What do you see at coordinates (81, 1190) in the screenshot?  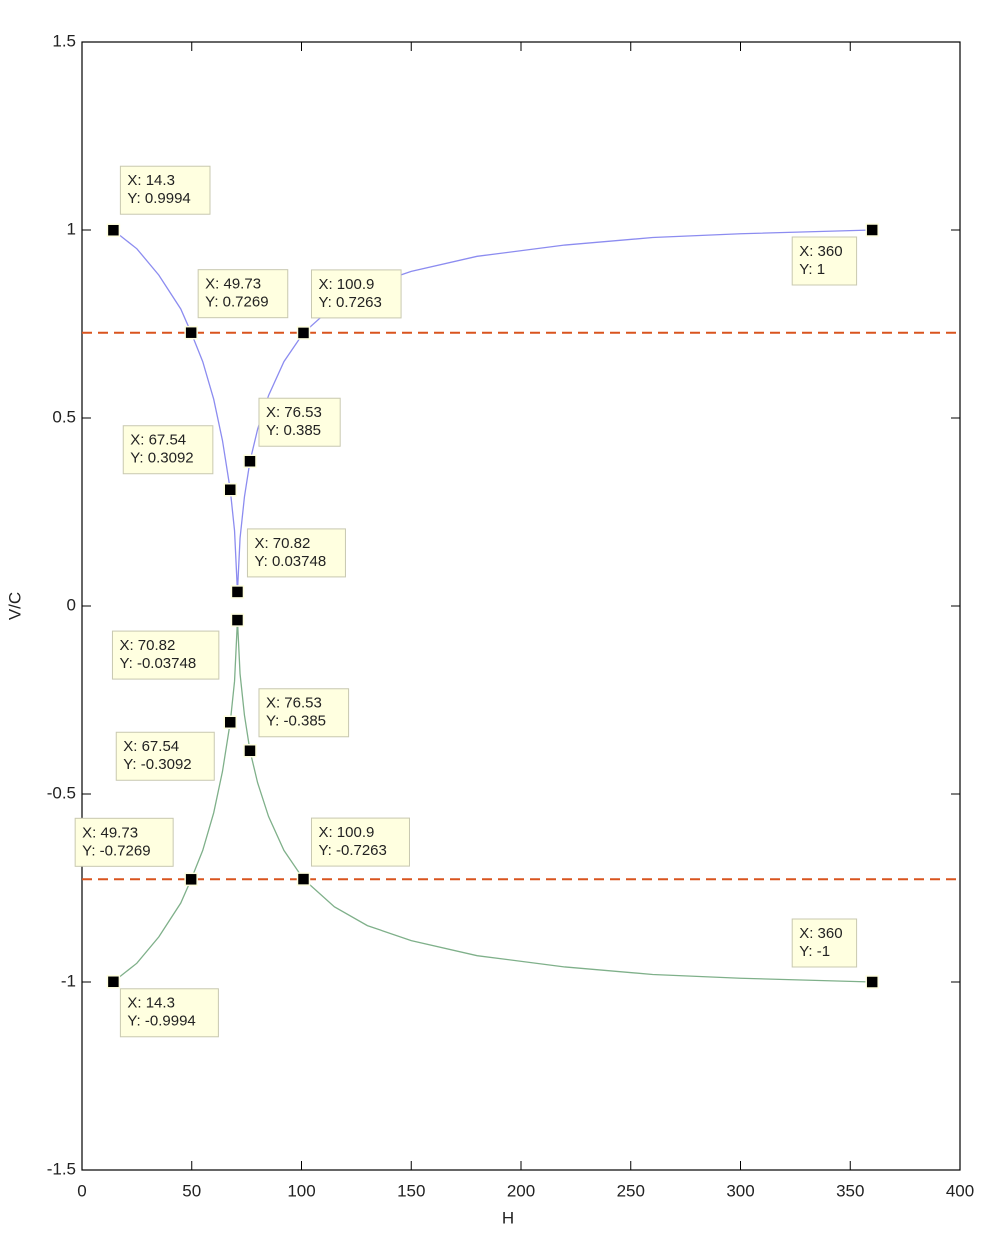 I see `x-tick-label: 0` at bounding box center [81, 1190].